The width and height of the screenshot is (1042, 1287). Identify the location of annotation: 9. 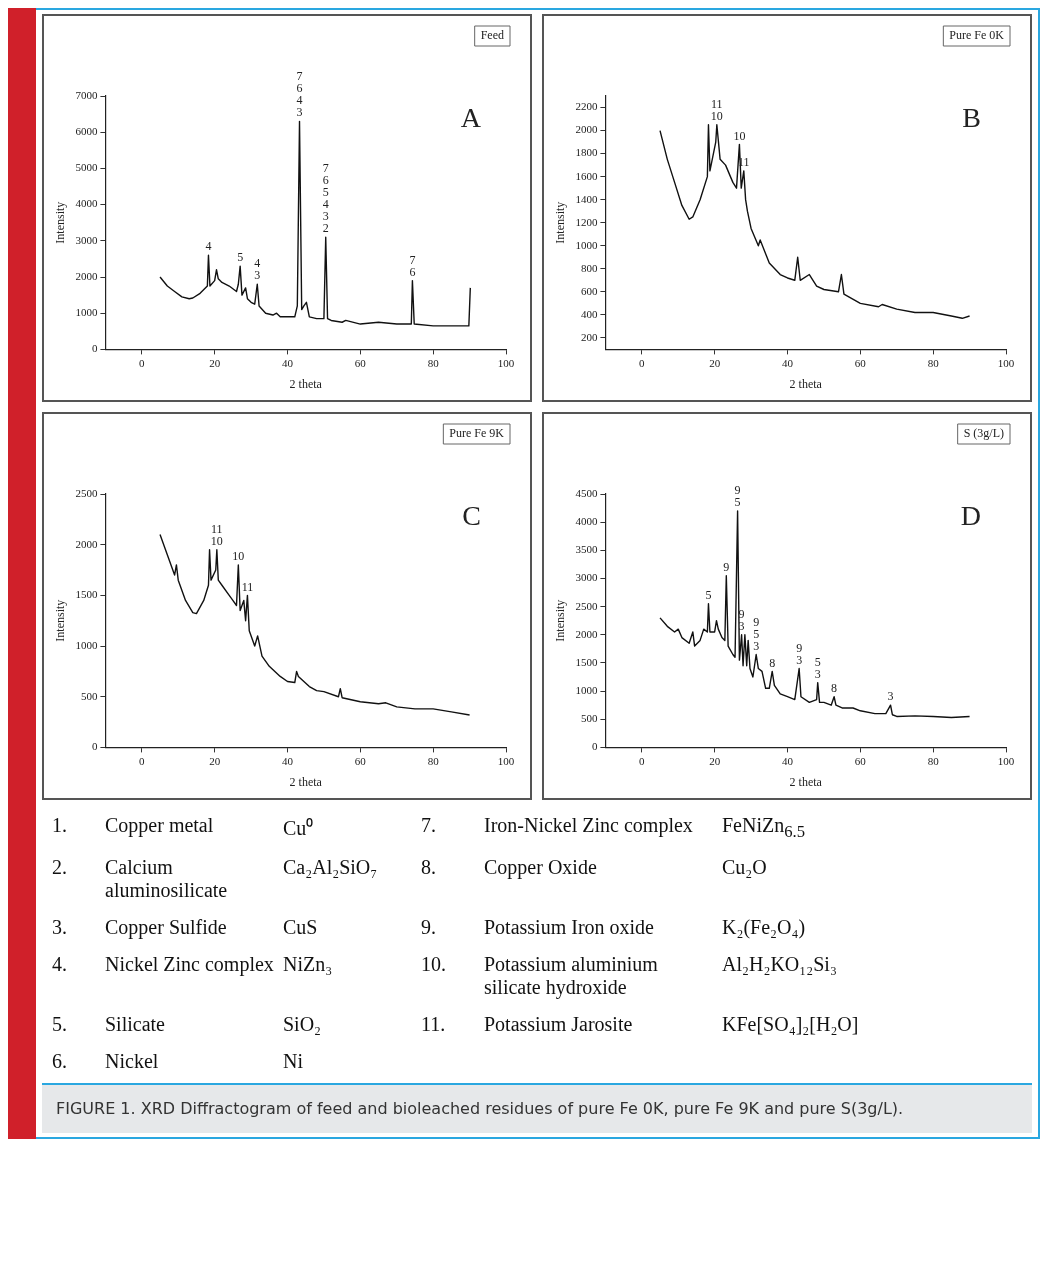
(726, 566).